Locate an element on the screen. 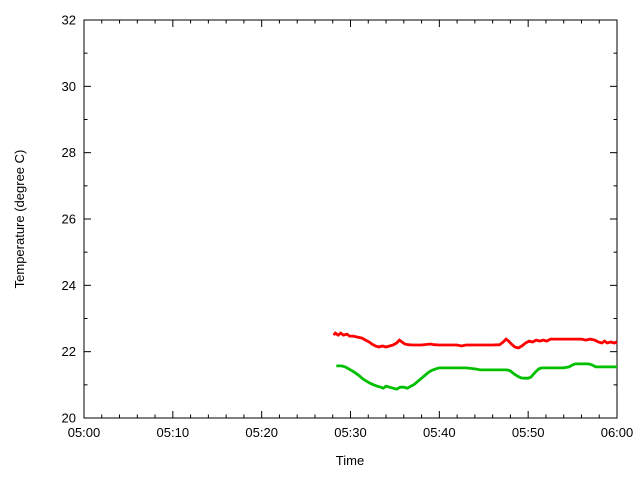 Image resolution: width=640 pixels, height=480 pixels. y-tick-label: 20 is located at coordinates (69, 418).